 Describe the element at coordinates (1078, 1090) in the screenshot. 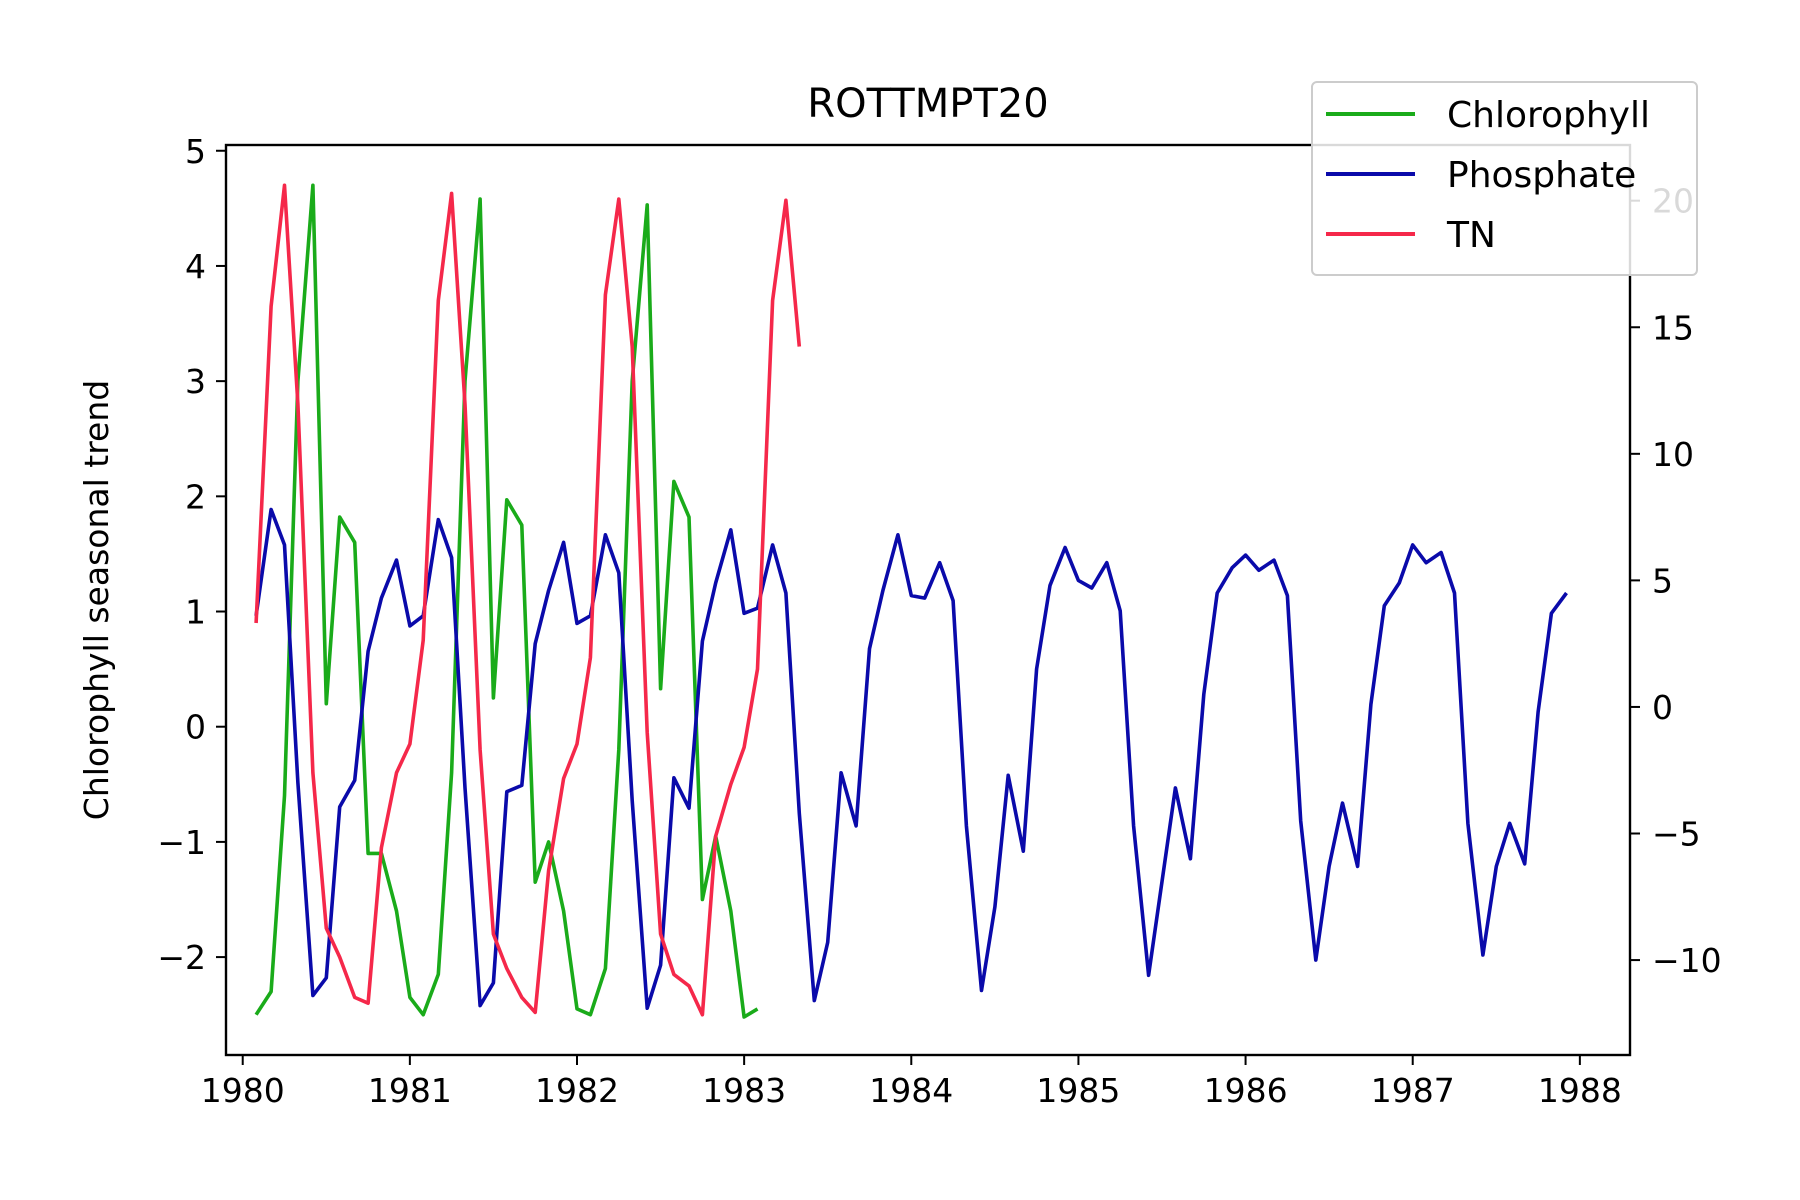

I see `x-tick-label: 1985` at that location.